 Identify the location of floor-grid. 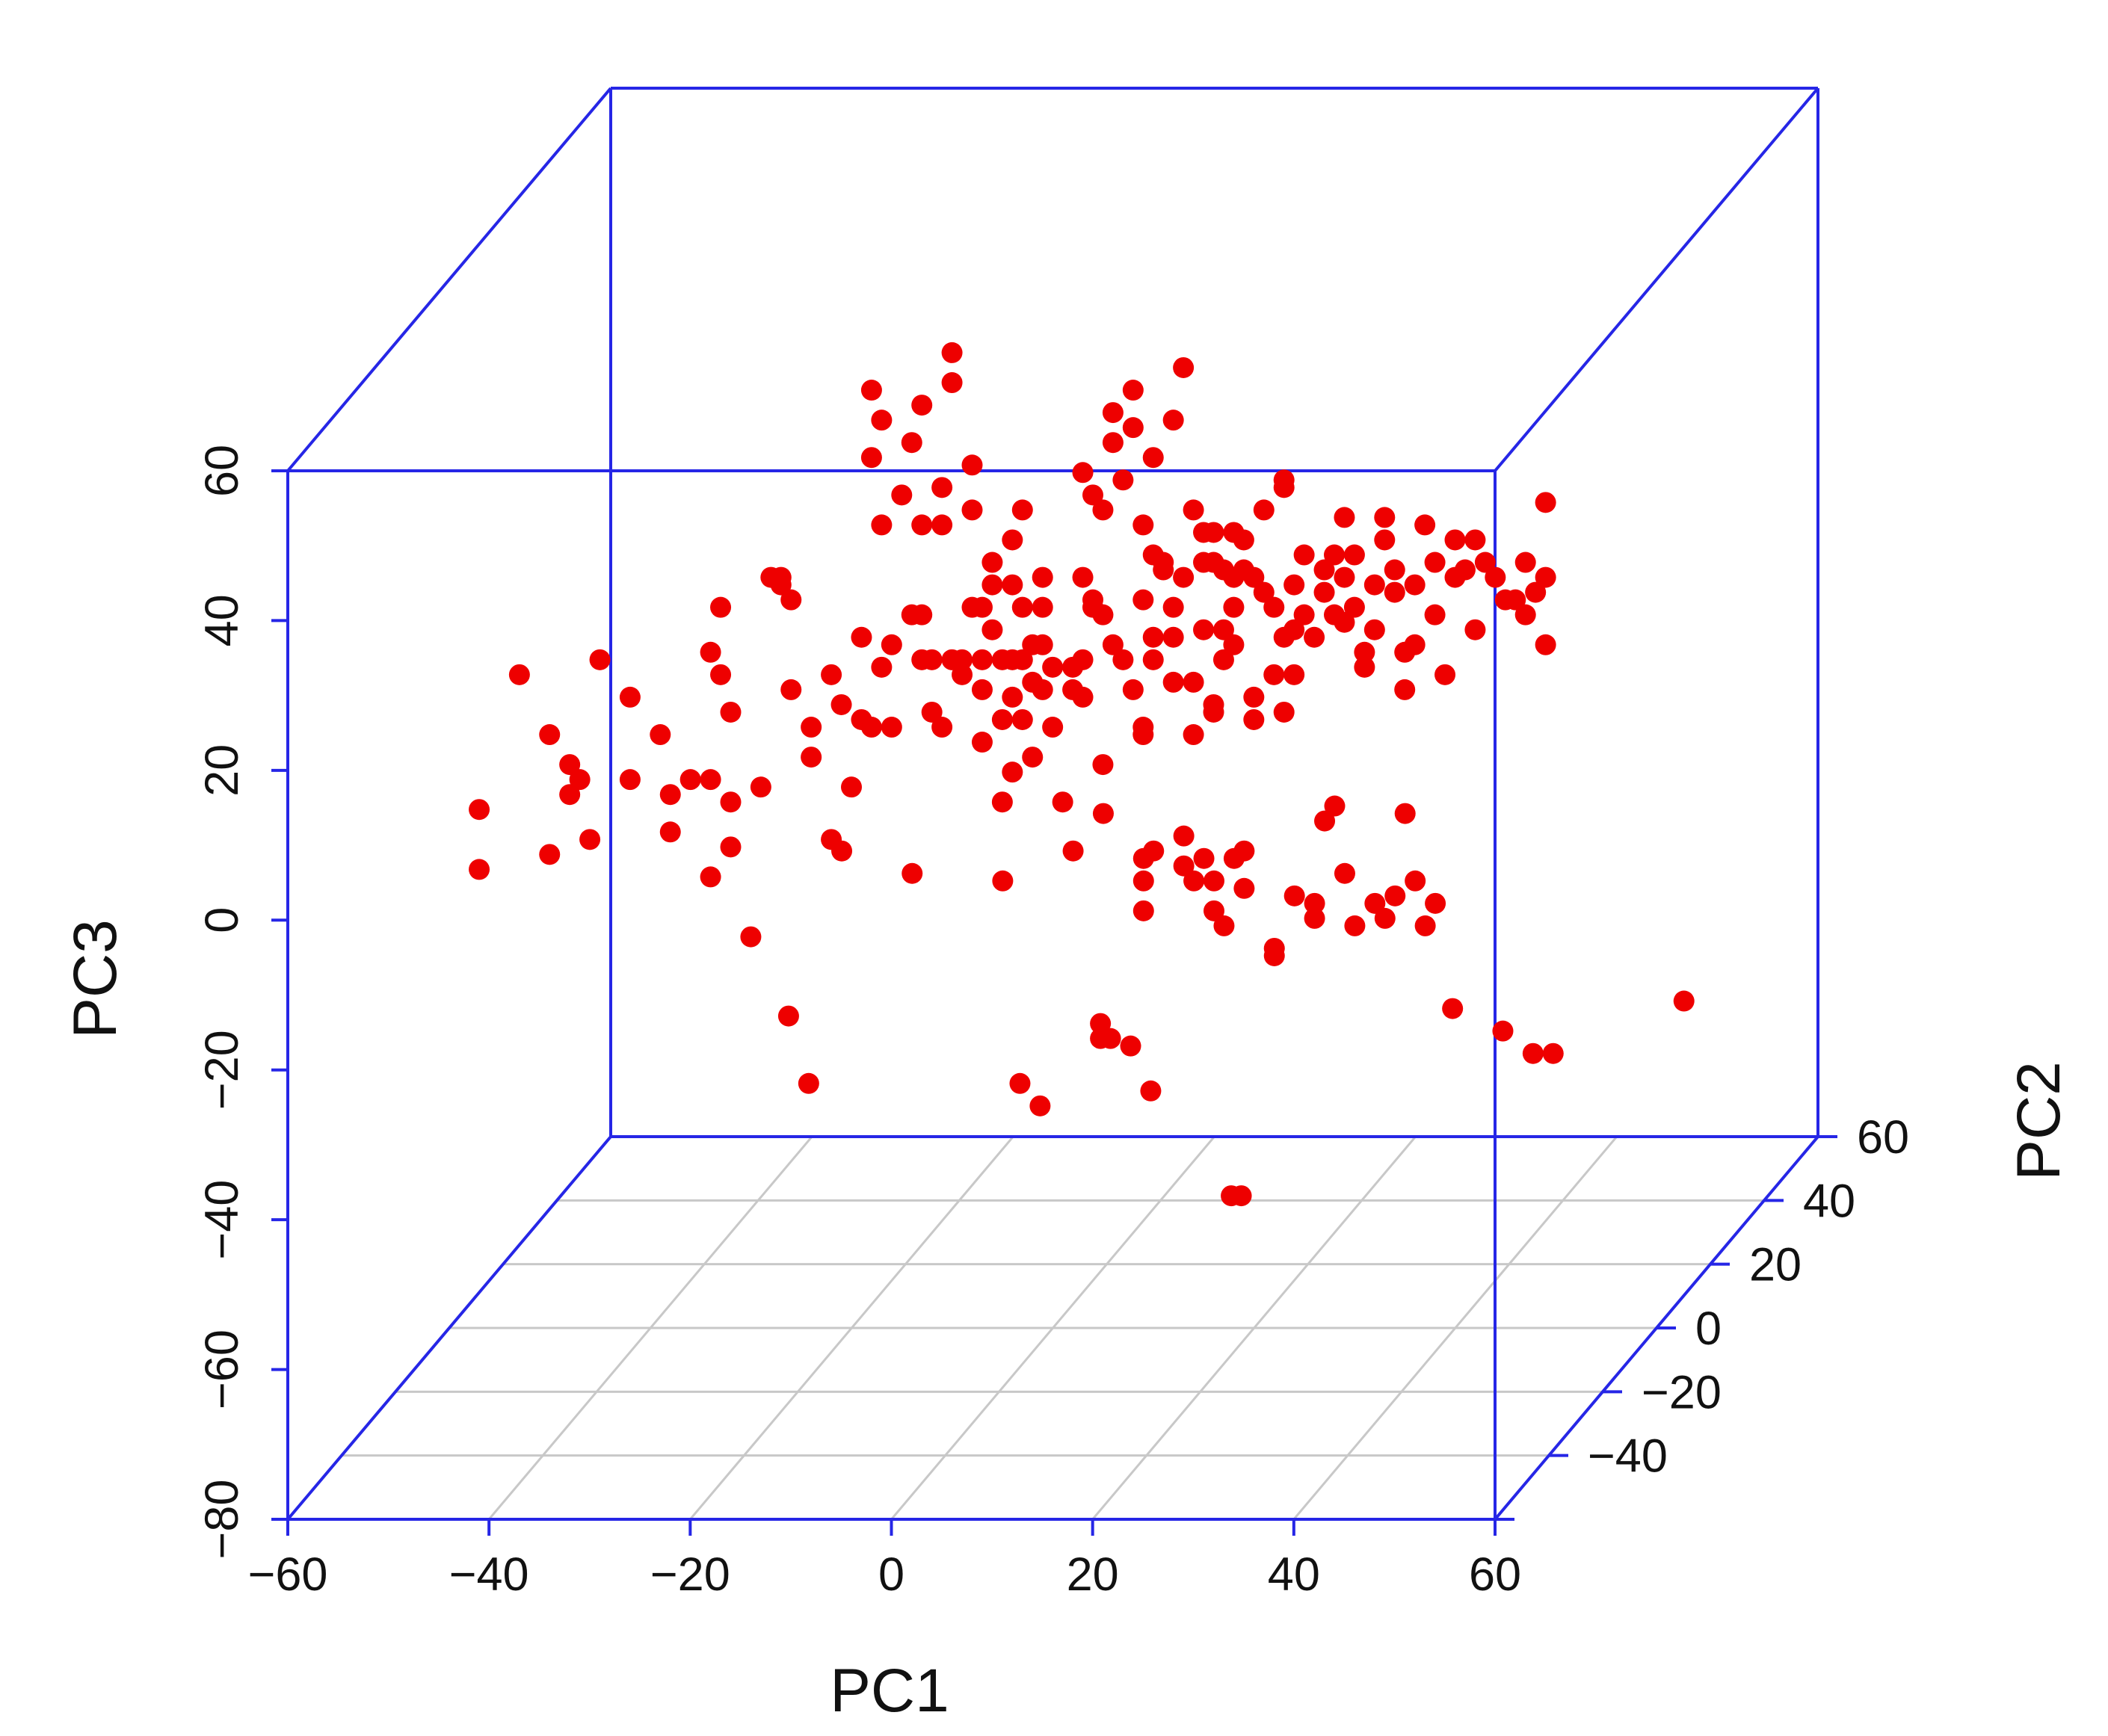
(1053, 1328).